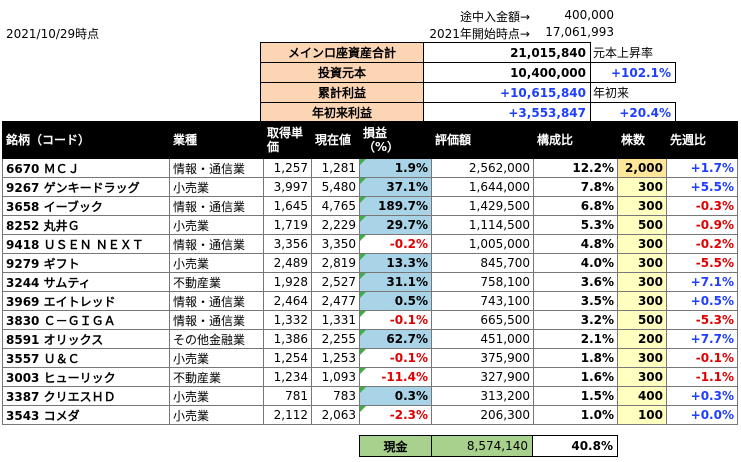 This screenshot has width=741, height=462. I want to click on cell-week: -0.9%, so click(702, 225).